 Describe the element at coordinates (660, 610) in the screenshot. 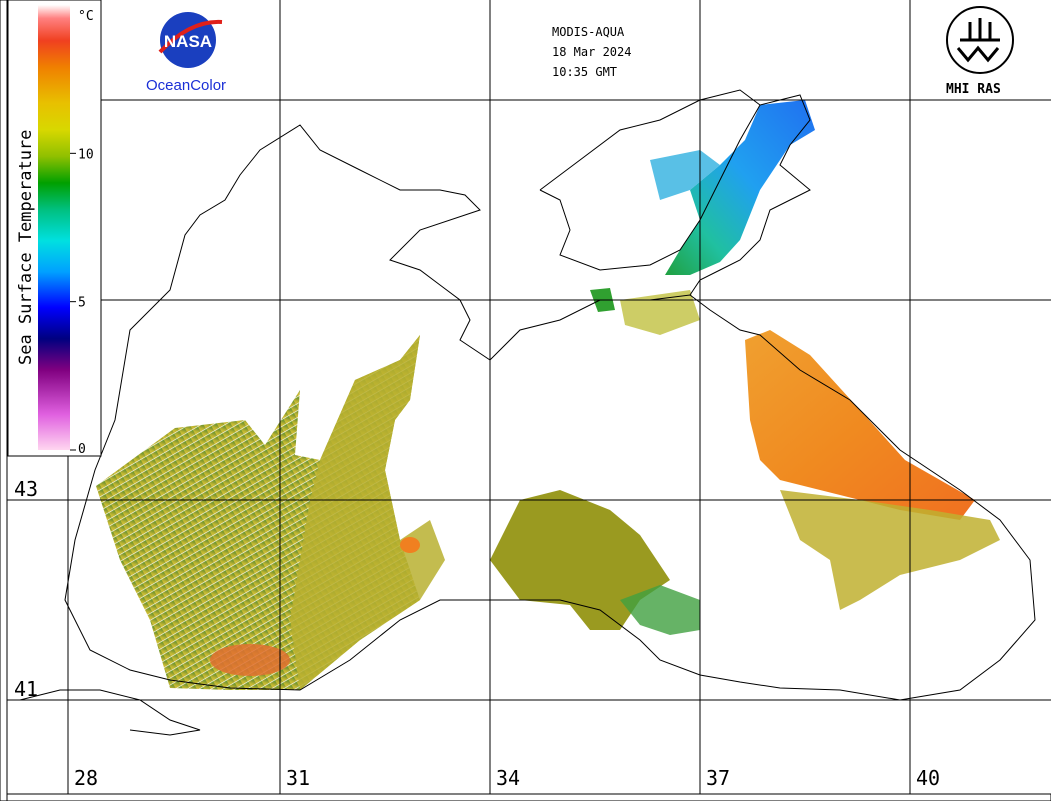

I see `sst-patch-central-green` at that location.